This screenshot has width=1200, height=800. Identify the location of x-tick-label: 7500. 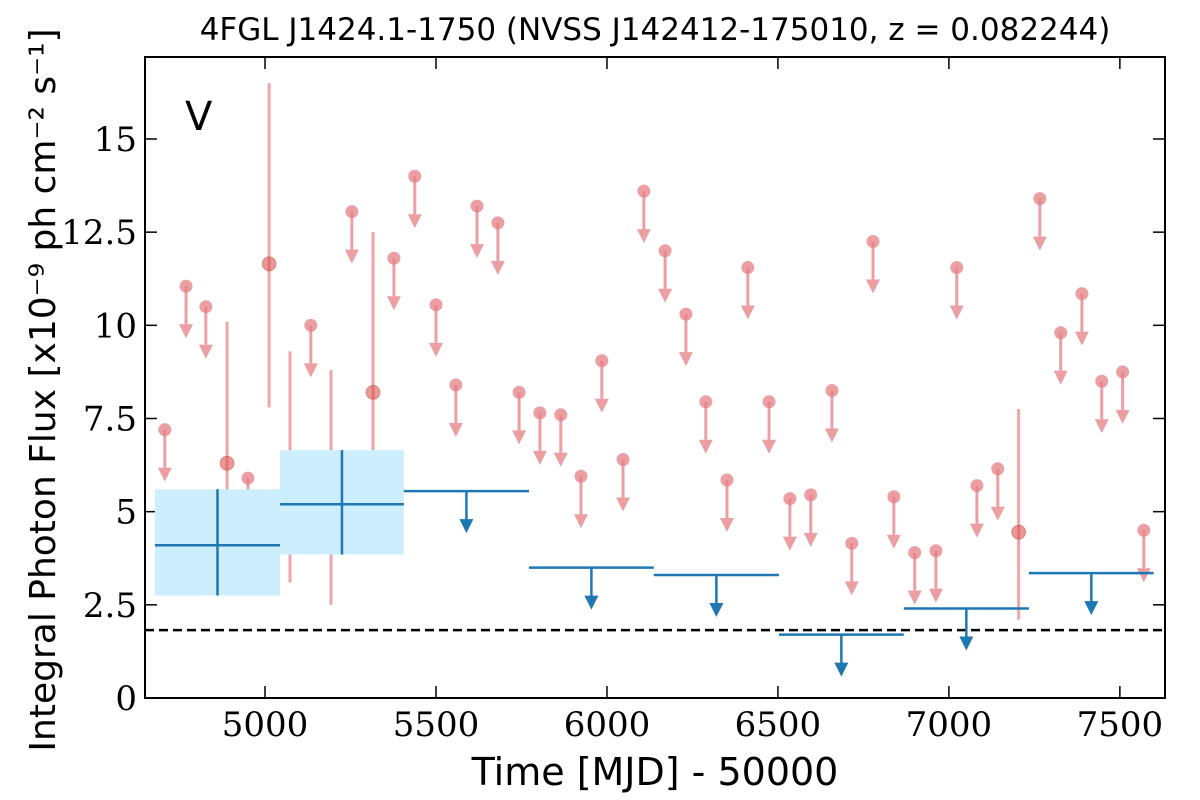
(1120, 725).